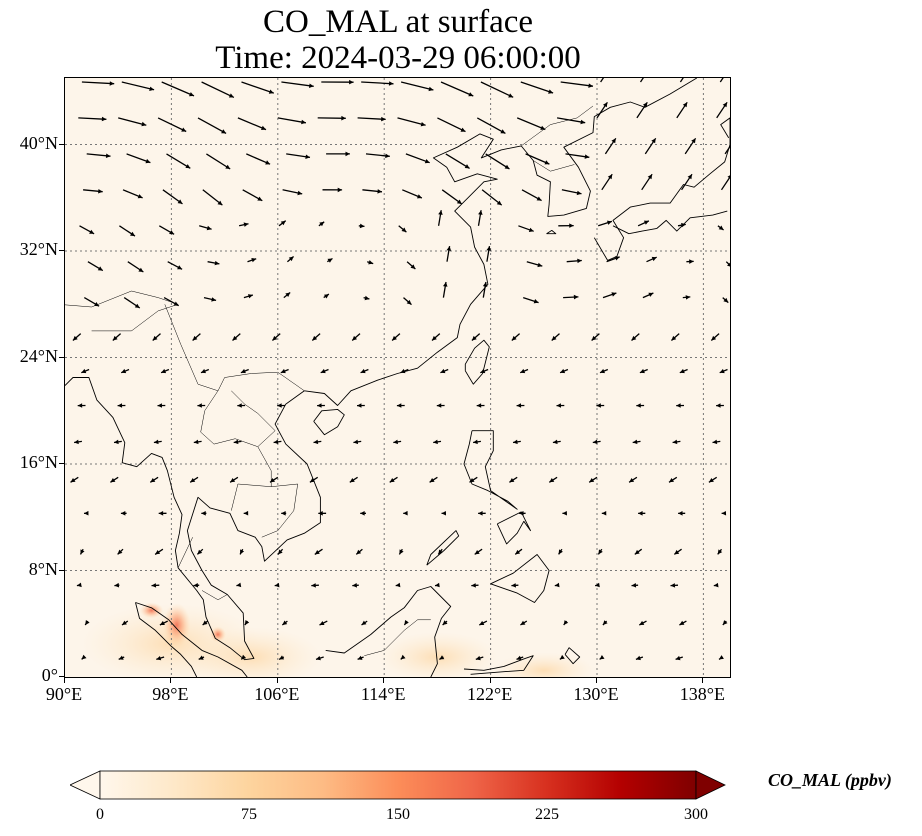 Image resolution: width=922 pixels, height=836 pixels. I want to click on colorbar-tick-label: 300, so click(696, 814).